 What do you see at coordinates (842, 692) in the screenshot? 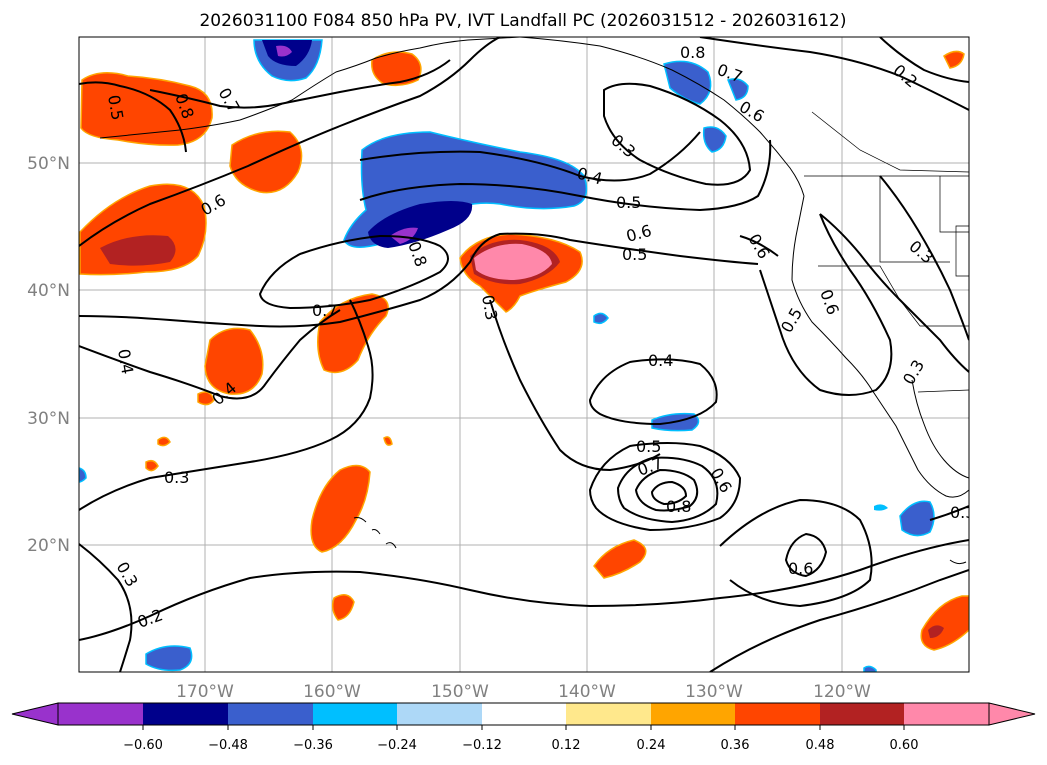
I see `lon-tick-label: 120°W` at bounding box center [842, 692].